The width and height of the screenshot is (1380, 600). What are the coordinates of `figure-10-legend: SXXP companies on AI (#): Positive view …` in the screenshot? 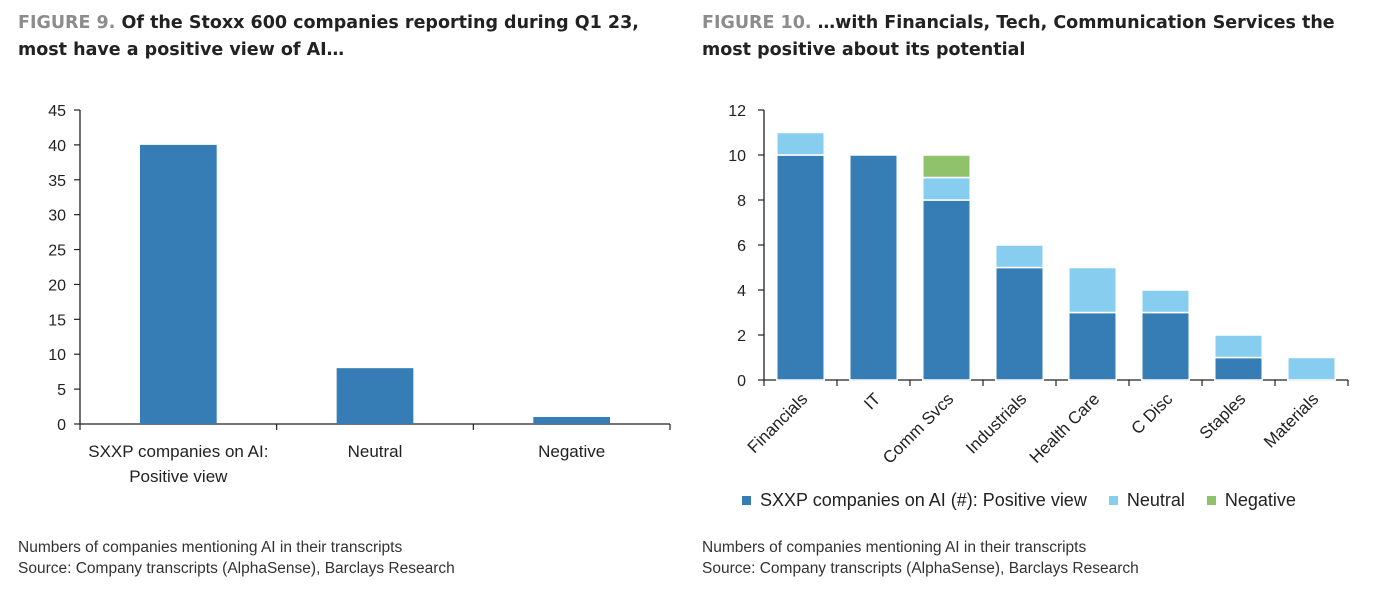 It's located at (1030, 500).